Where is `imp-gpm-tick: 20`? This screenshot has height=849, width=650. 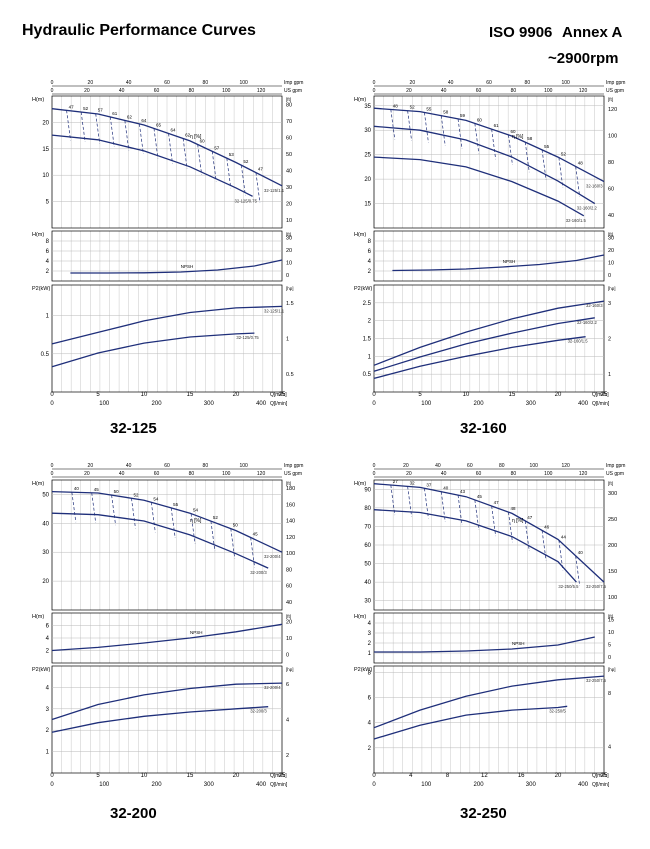 imp-gpm-tick: 20 is located at coordinates (91, 466).